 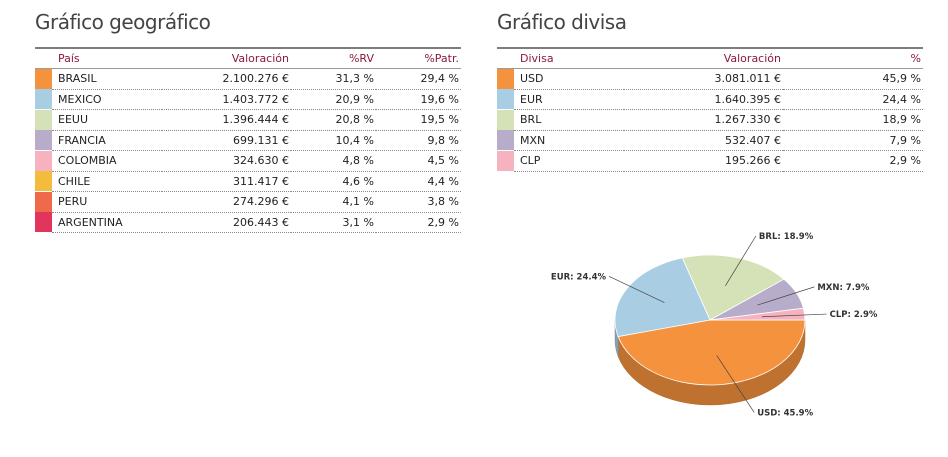 What do you see at coordinates (107, 140) in the screenshot?
I see `geo-cell-name: FRANCIA` at bounding box center [107, 140].